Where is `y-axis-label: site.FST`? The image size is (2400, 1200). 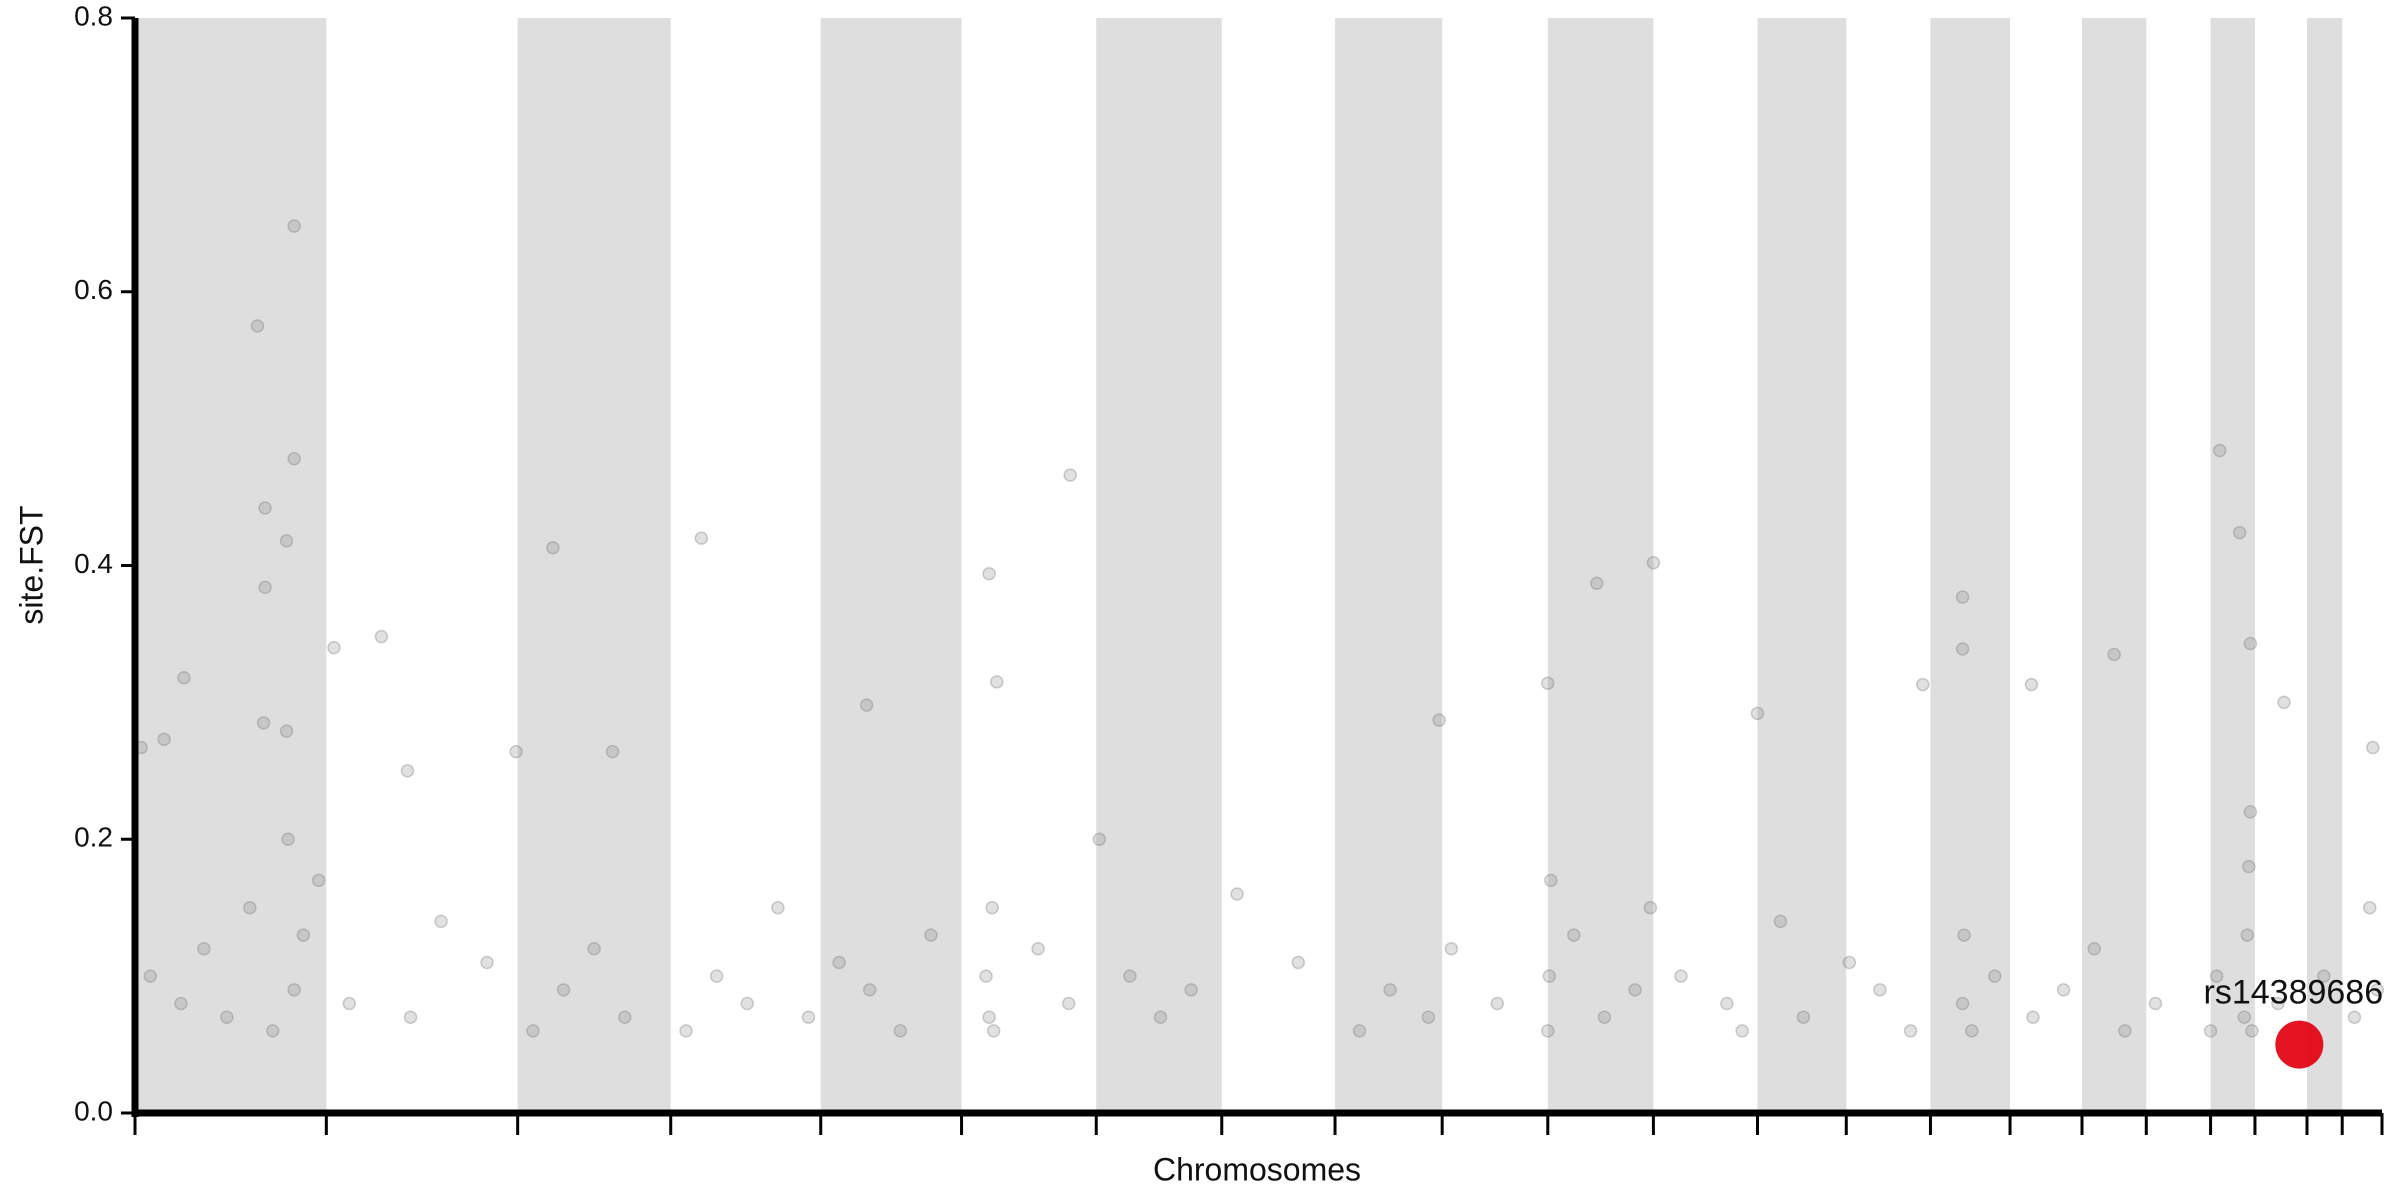
y-axis-label: site.FST is located at coordinates (31, 564).